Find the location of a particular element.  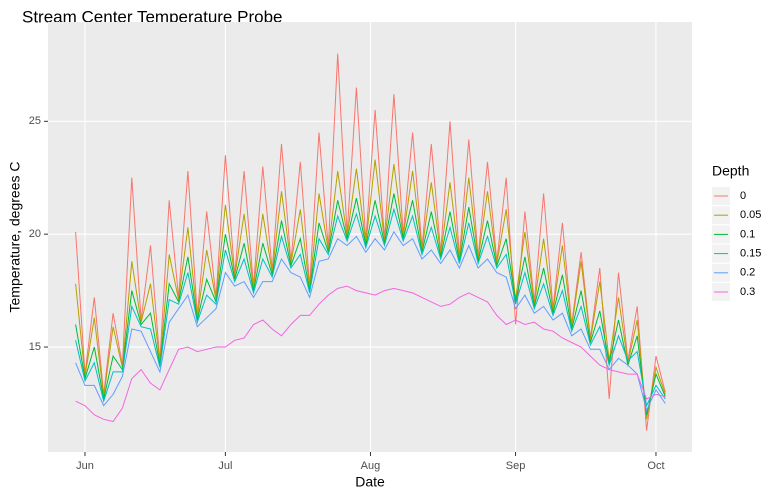

x-tick-label: Sep is located at coordinates (516, 466).